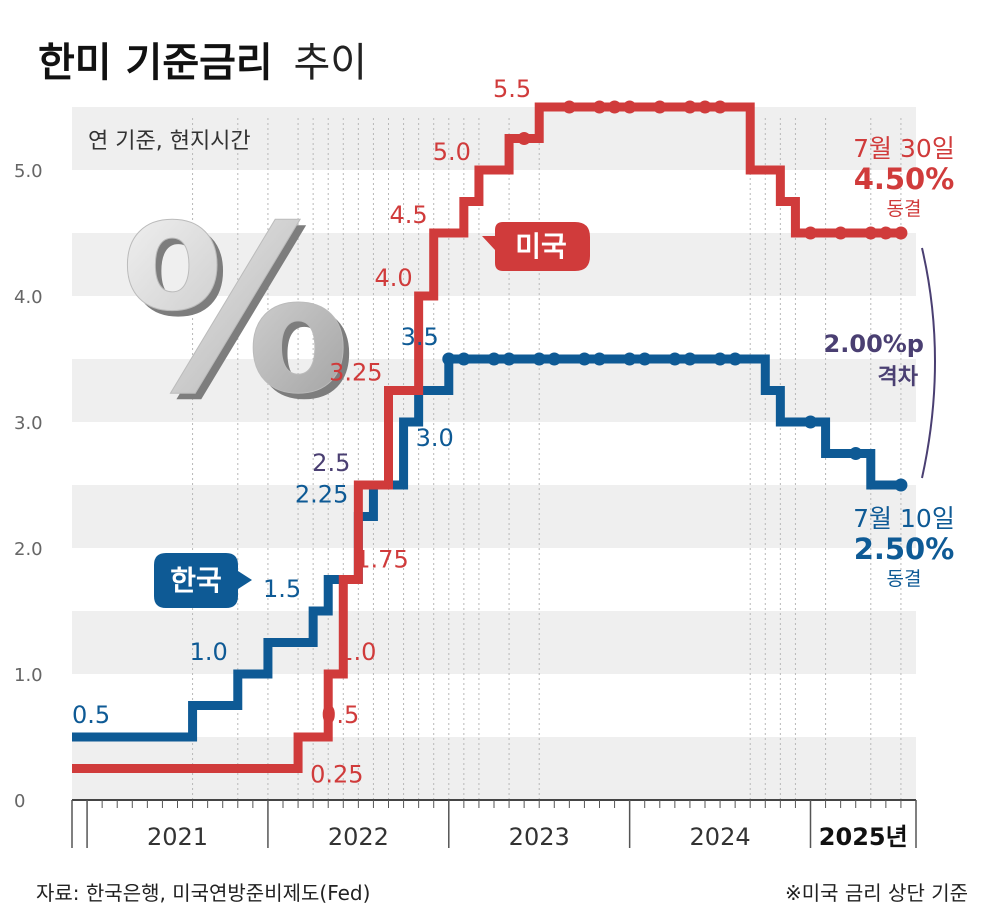 The image size is (1004, 915). What do you see at coordinates (155, 63) in the screenshot?
I see `title-main: 한미 기준금리` at bounding box center [155, 63].